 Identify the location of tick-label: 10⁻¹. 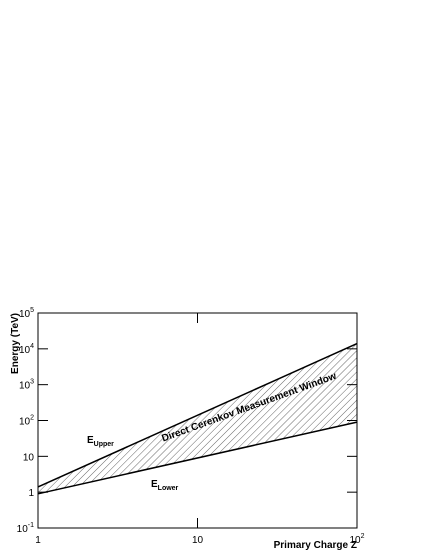
(25, 528).